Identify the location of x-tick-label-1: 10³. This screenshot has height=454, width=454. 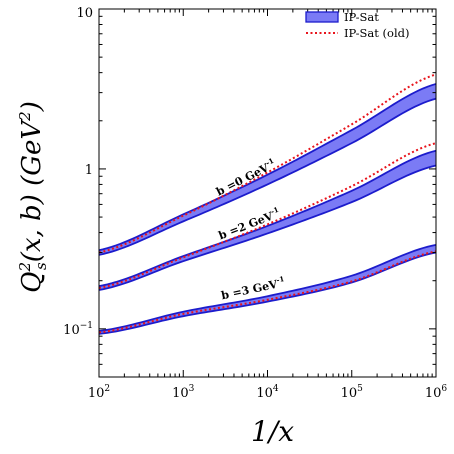
(183, 392).